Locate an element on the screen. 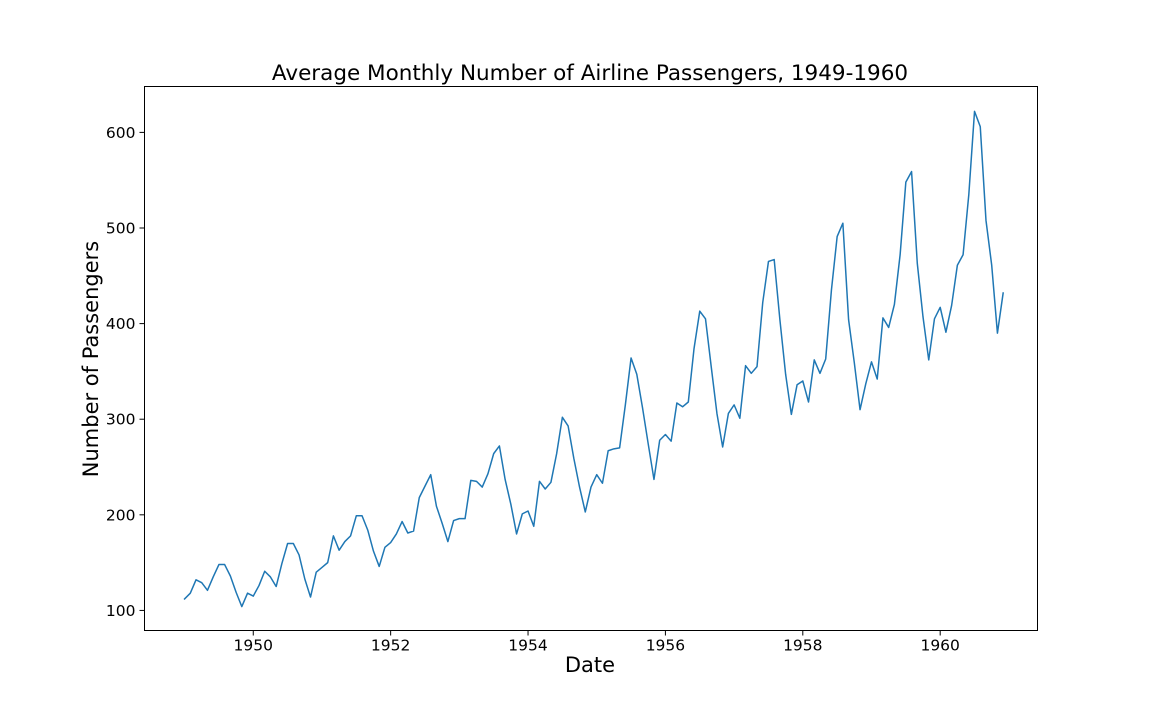  y-tick-label: 500 is located at coordinates (121, 228).